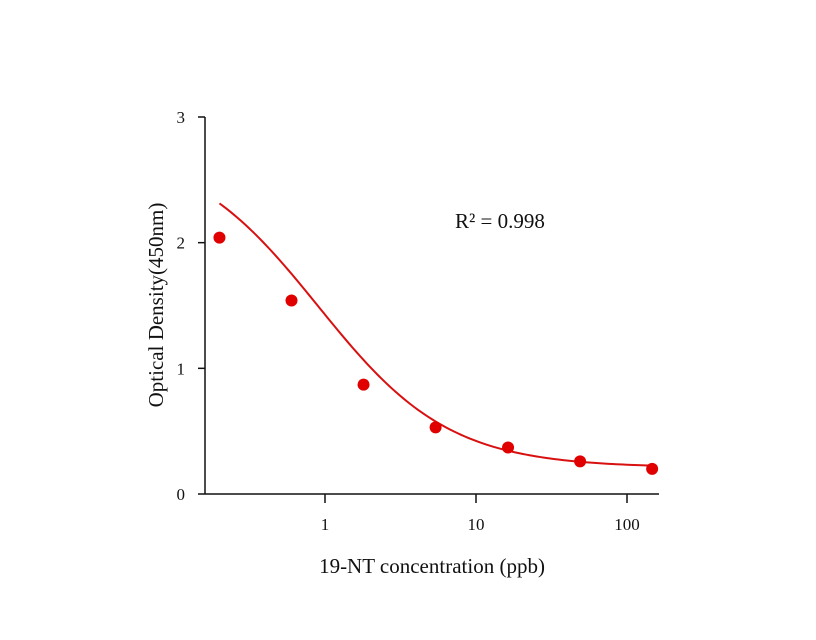  I want to click on y-tick-label: 2, so click(181, 243).